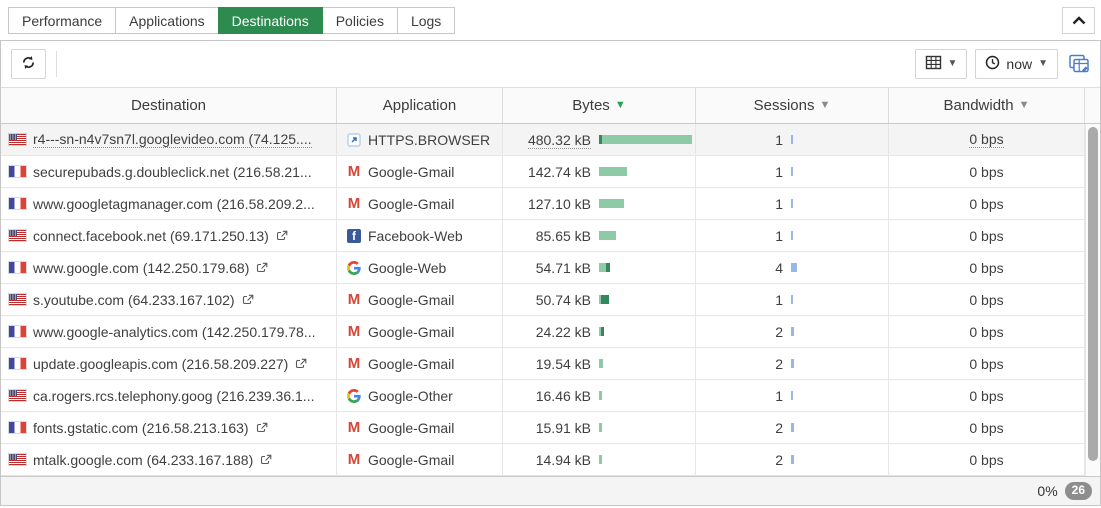  I want to click on time-period-button: now ▼, so click(1016, 64).